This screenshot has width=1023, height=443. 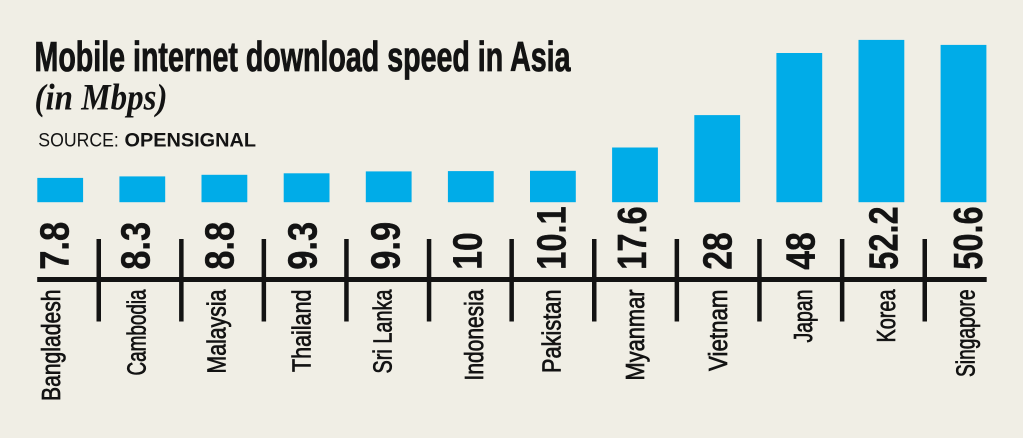 What do you see at coordinates (887, 316) in the screenshot?
I see `svg-text: Korea` at bounding box center [887, 316].